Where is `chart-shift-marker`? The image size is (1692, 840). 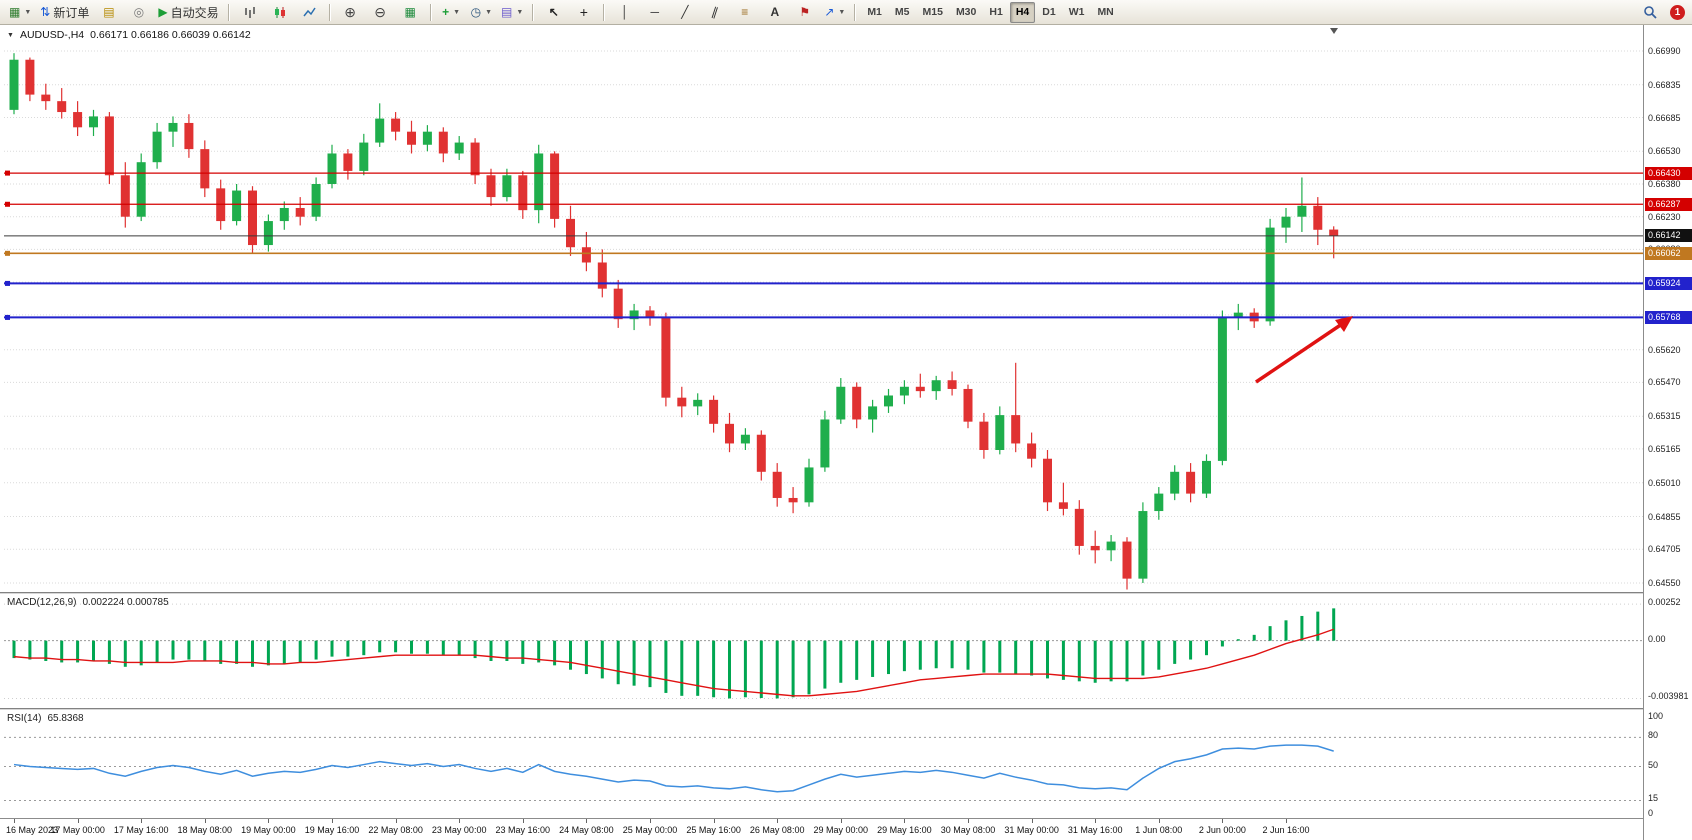
chart-shift-marker is located at coordinates (1334, 31).